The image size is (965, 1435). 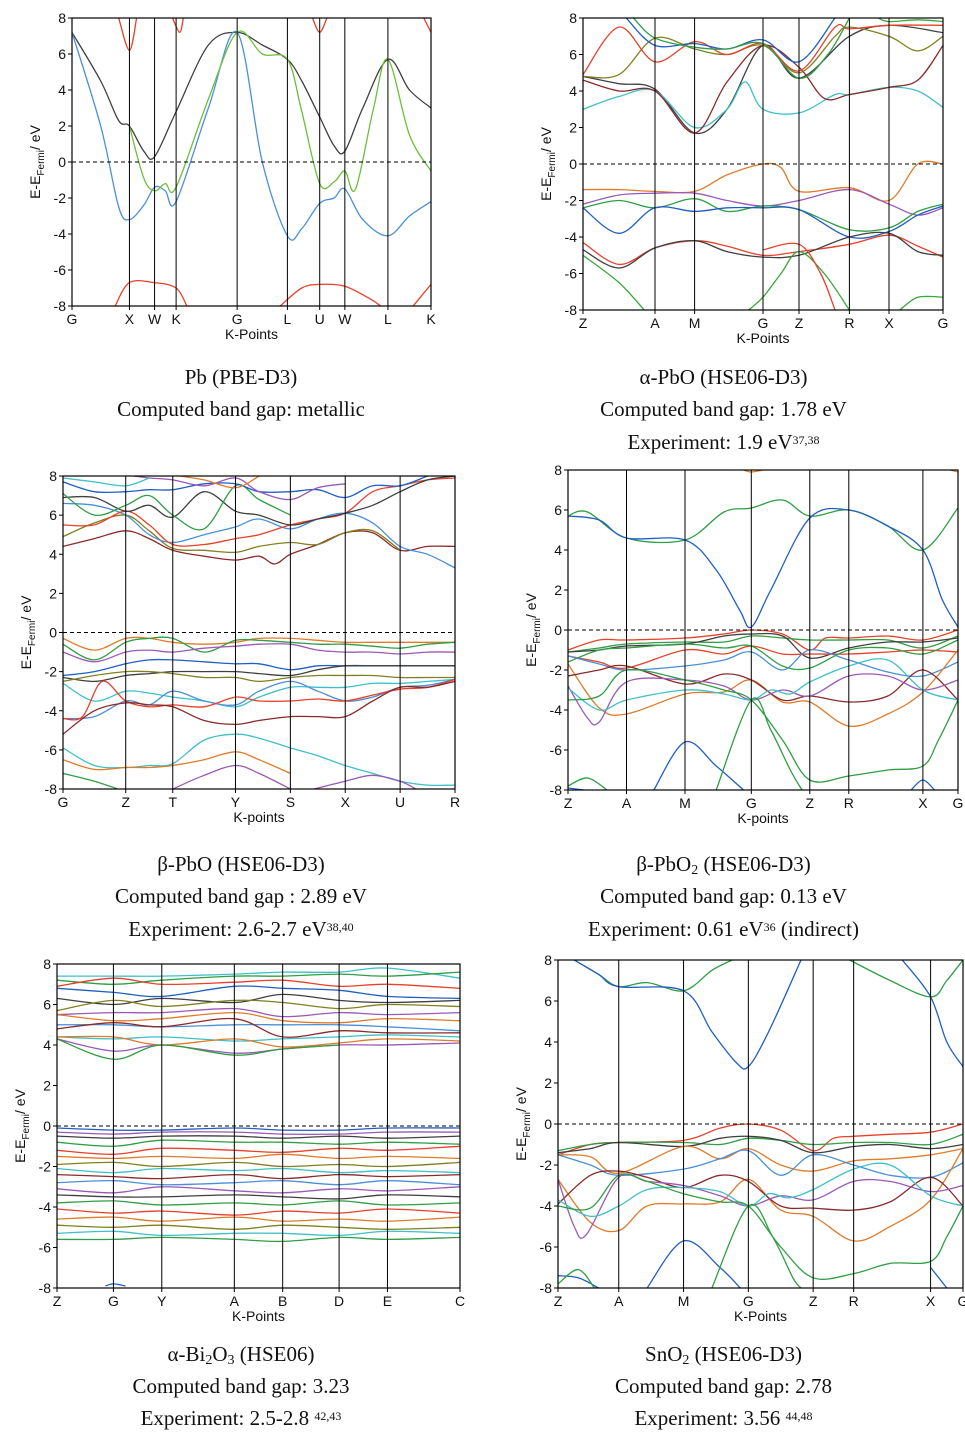 What do you see at coordinates (282, 1301) in the screenshot?
I see `x-tick-label: B` at bounding box center [282, 1301].